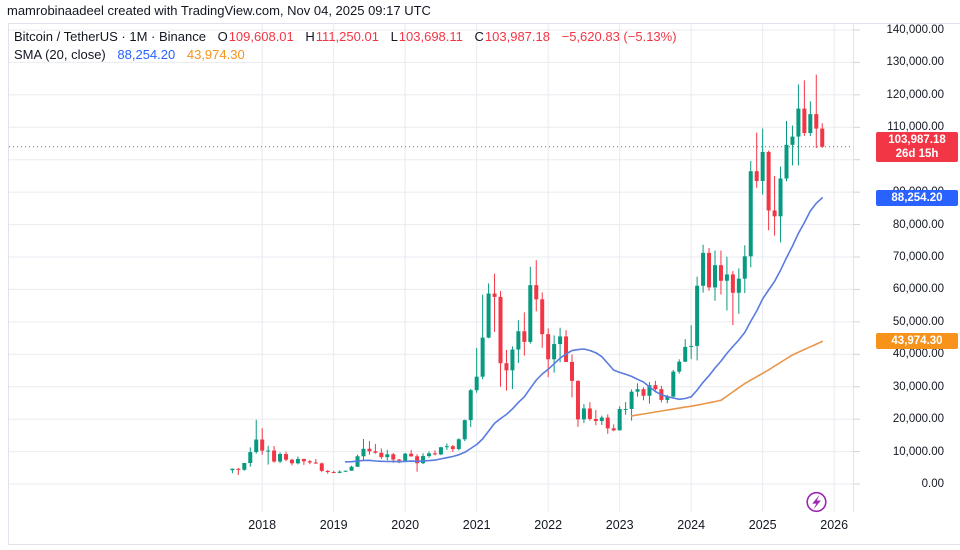  What do you see at coordinates (333, 525) in the screenshot?
I see `time-axis-label: 2019` at bounding box center [333, 525].